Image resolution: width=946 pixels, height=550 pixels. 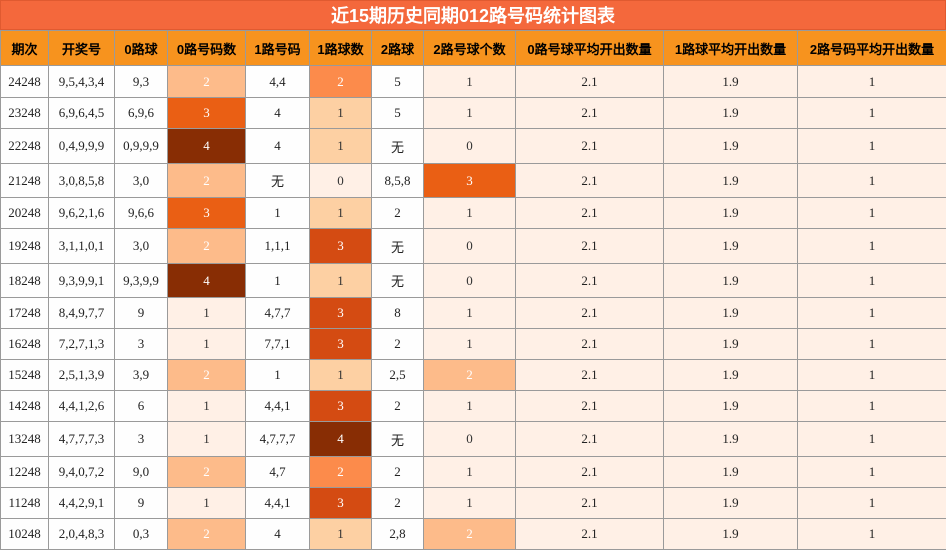 What do you see at coordinates (141, 344) in the screenshot?
I see `r0-balls-cell: 3` at bounding box center [141, 344].